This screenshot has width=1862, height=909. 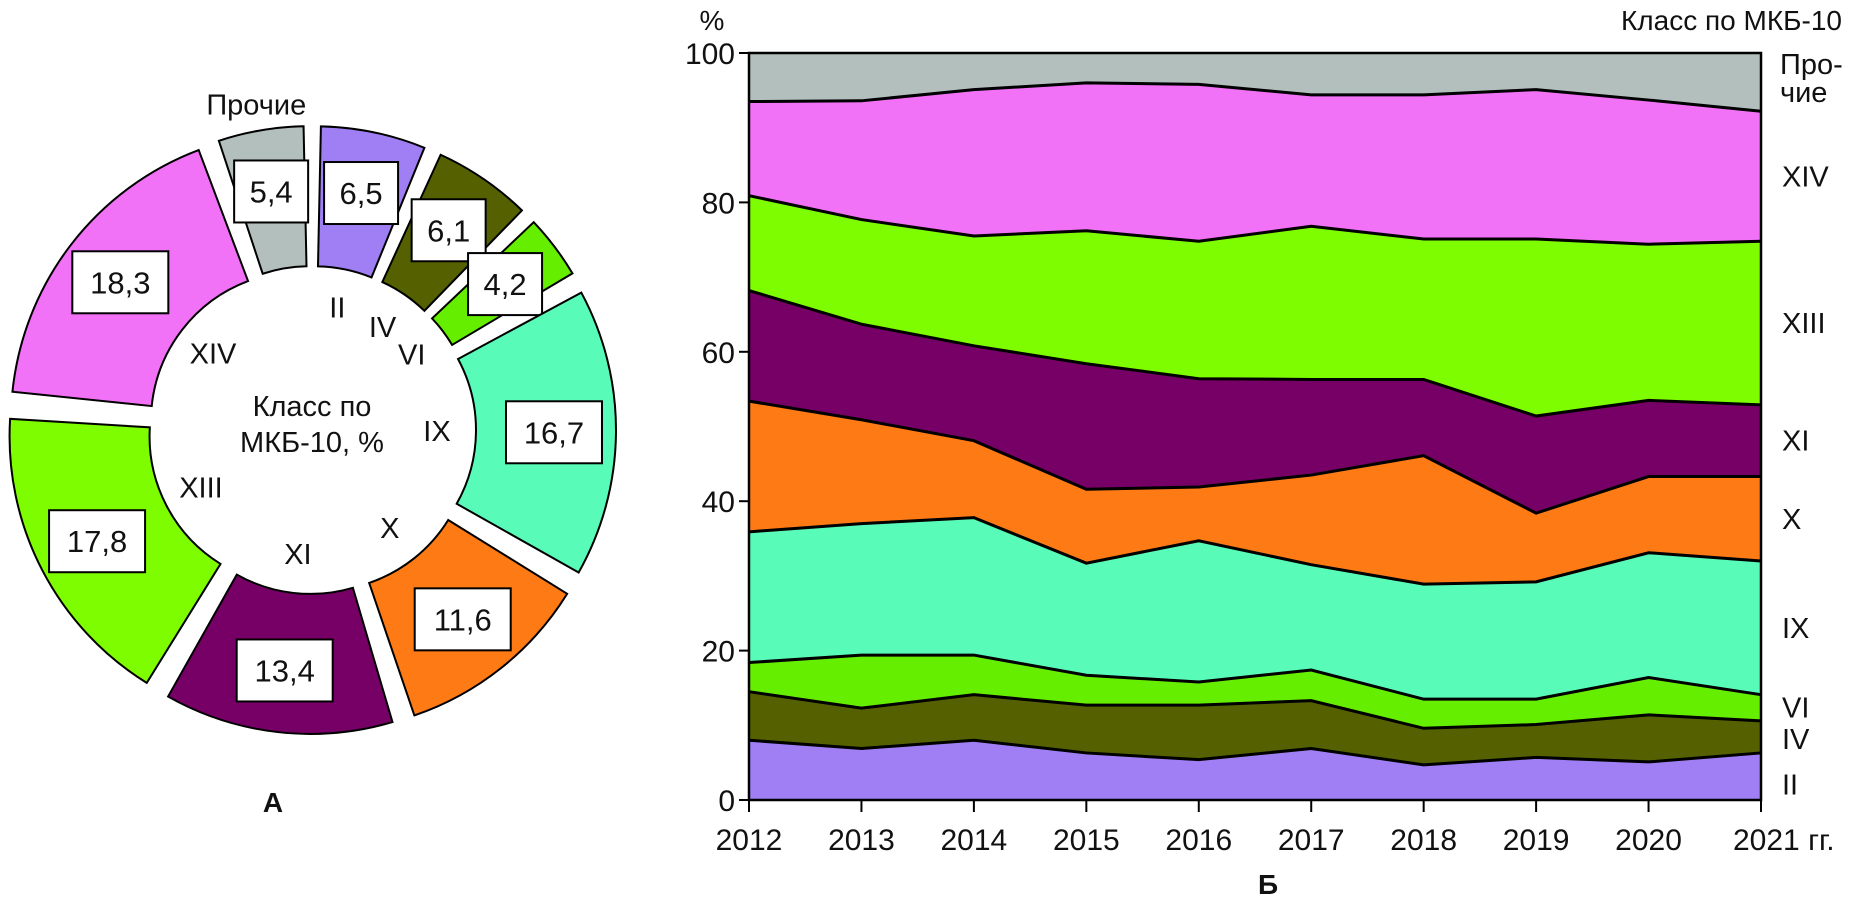 What do you see at coordinates (1254, 457) in the screenshot?
I see `area-boundary-x` at bounding box center [1254, 457].